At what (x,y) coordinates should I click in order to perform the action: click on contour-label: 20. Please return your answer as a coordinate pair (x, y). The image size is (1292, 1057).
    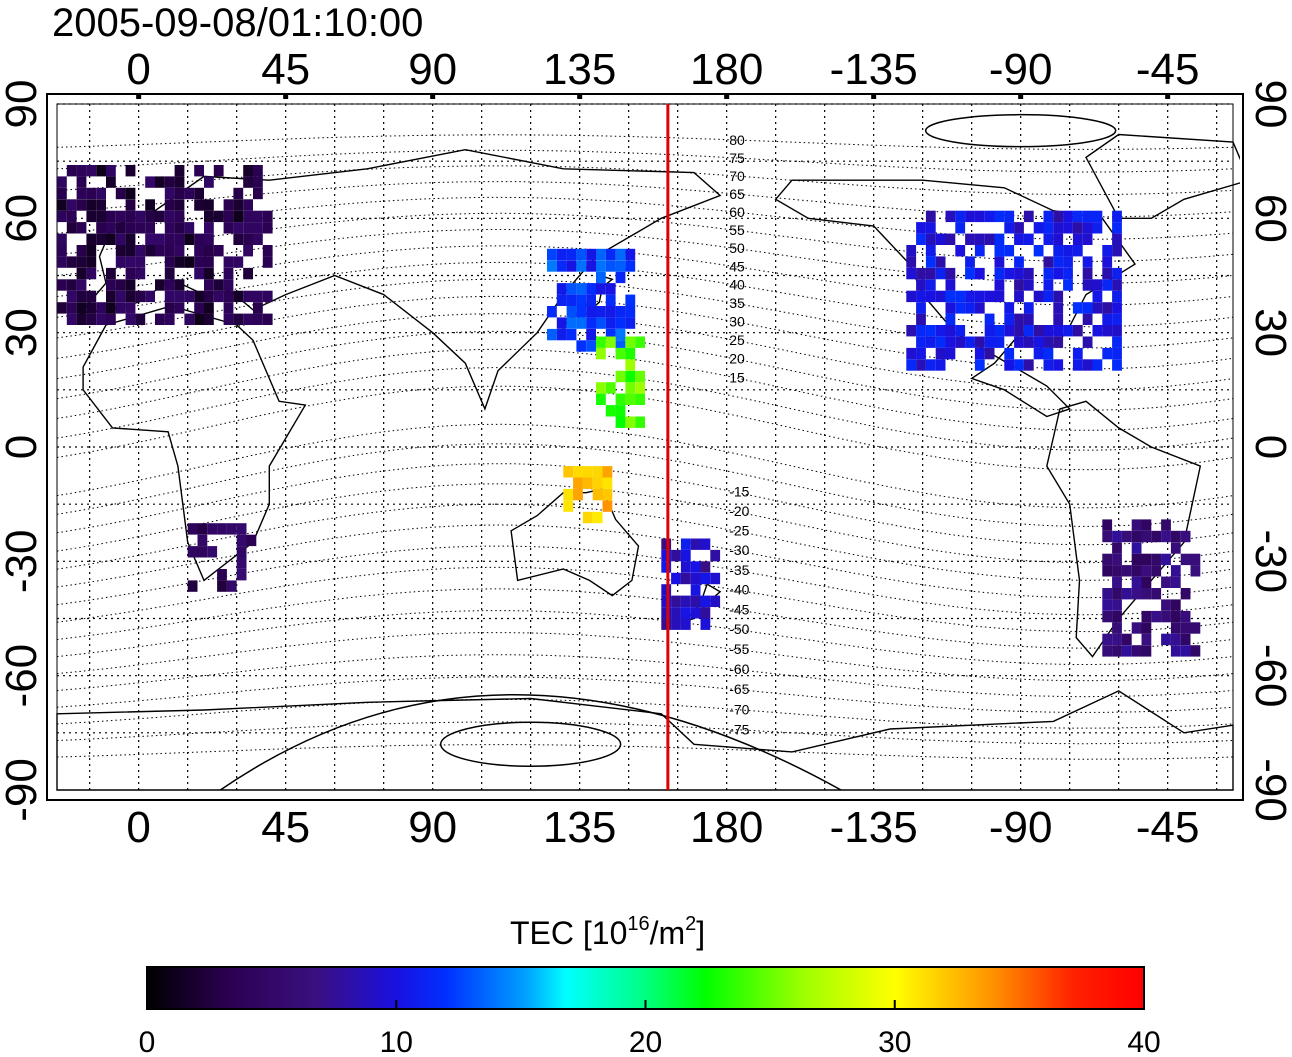
    Looking at the image, I should click on (737, 359).